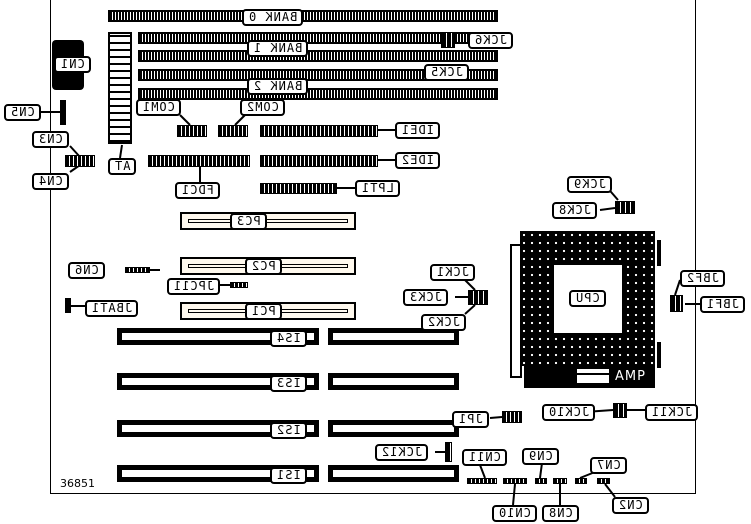 The width and height of the screenshot is (751, 524). I want to click on com2-connector, so click(233, 131).